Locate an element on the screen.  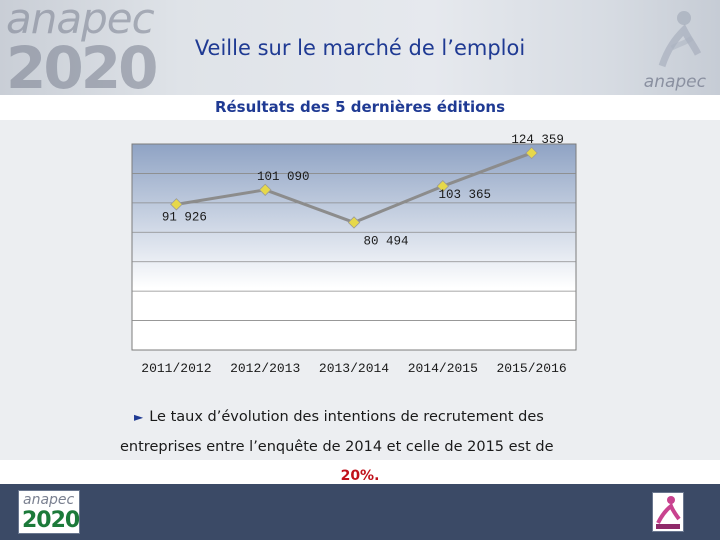
data-labels-layer: 91 926 101 090 80 494 103 365 124 359 is located at coordinates (363, 191).